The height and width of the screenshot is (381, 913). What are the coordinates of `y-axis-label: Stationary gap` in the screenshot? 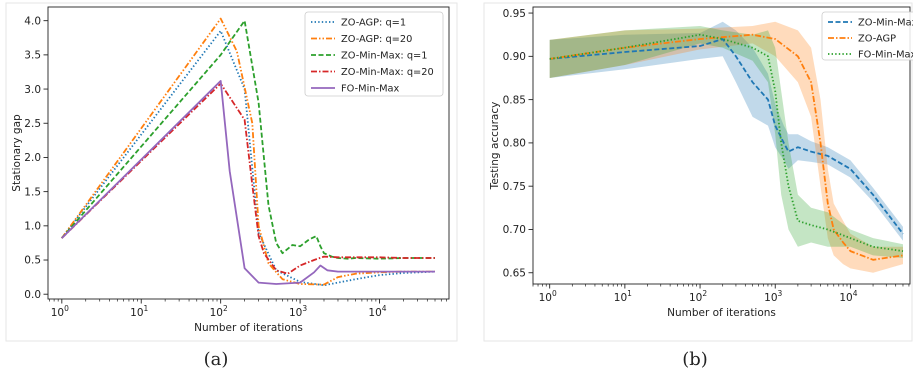 It's located at (17, 153).